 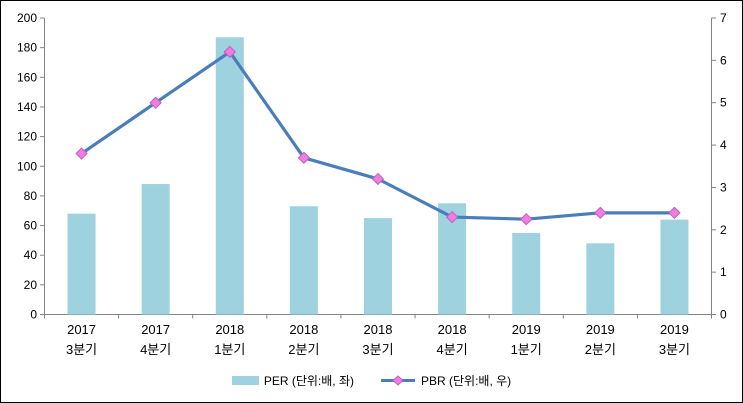 What do you see at coordinates (723, 103) in the screenshot?
I see `right-axis-tick-label: 5` at bounding box center [723, 103].